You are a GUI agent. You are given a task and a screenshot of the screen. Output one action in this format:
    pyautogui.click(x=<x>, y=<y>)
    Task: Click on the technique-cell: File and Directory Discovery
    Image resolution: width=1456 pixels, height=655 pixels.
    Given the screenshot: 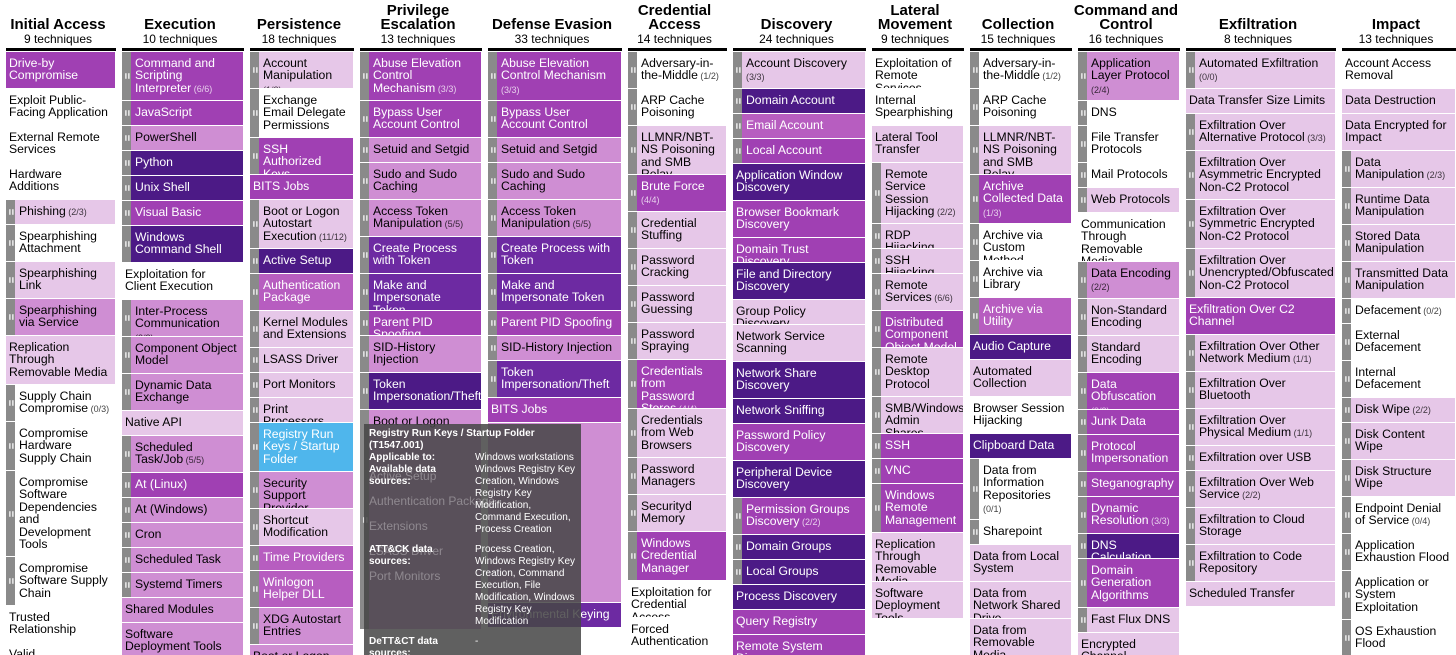 What is the action you would take?
    pyautogui.click(x=799, y=280)
    